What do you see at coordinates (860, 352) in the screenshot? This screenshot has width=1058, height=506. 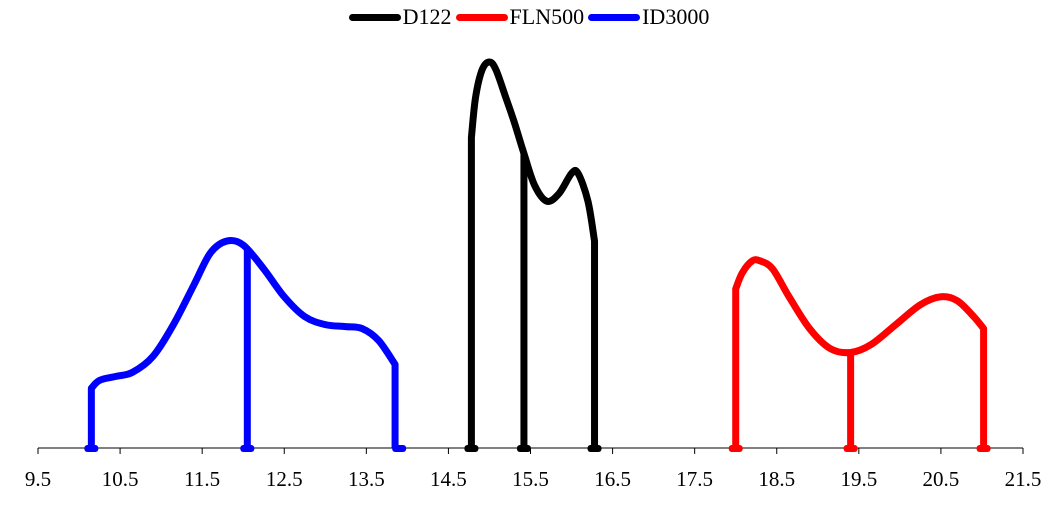 I see `density-curve-fln500` at bounding box center [860, 352].